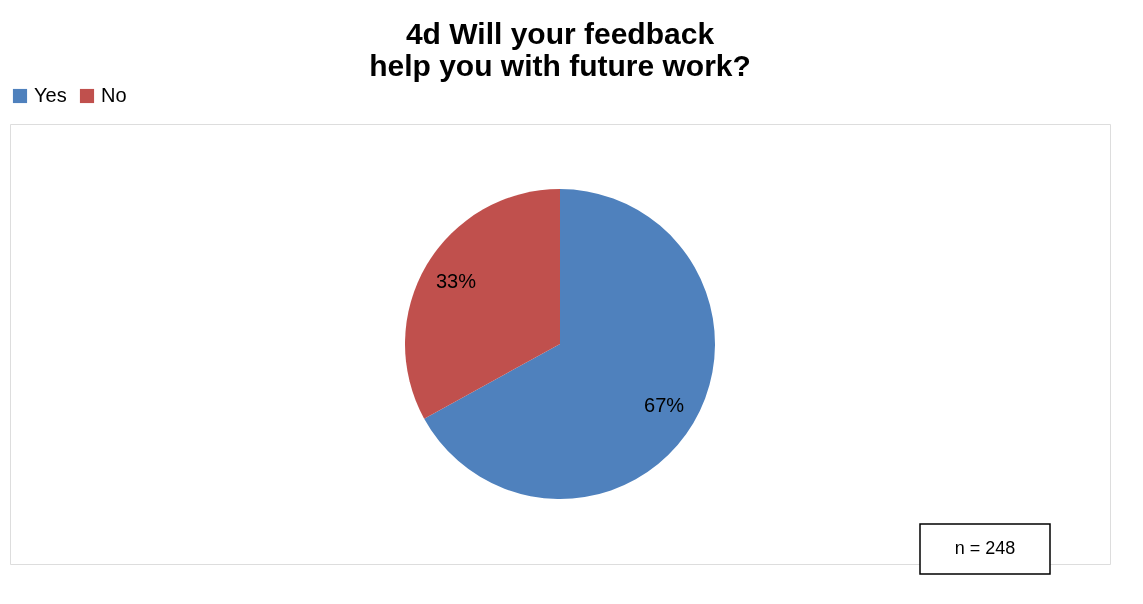 The image size is (1143, 604). I want to click on legend-label: No, so click(114, 95).